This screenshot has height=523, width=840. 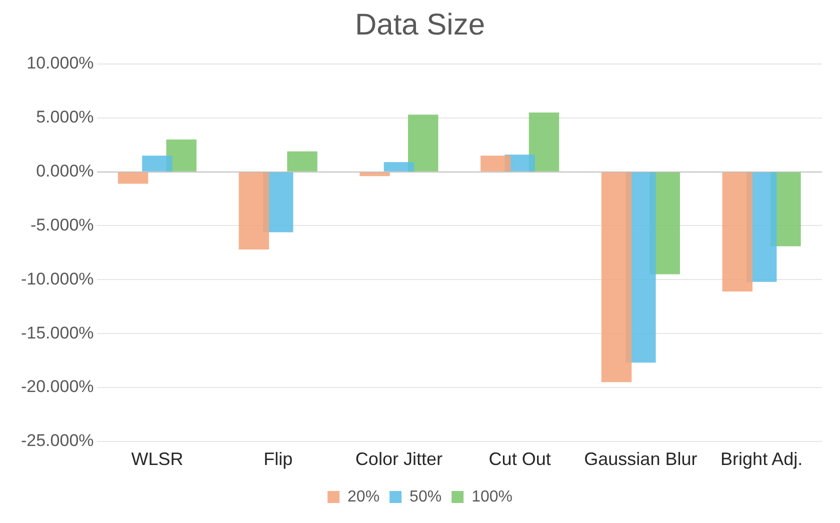 What do you see at coordinates (426, 497) in the screenshot?
I see `legend-label: 50%` at bounding box center [426, 497].